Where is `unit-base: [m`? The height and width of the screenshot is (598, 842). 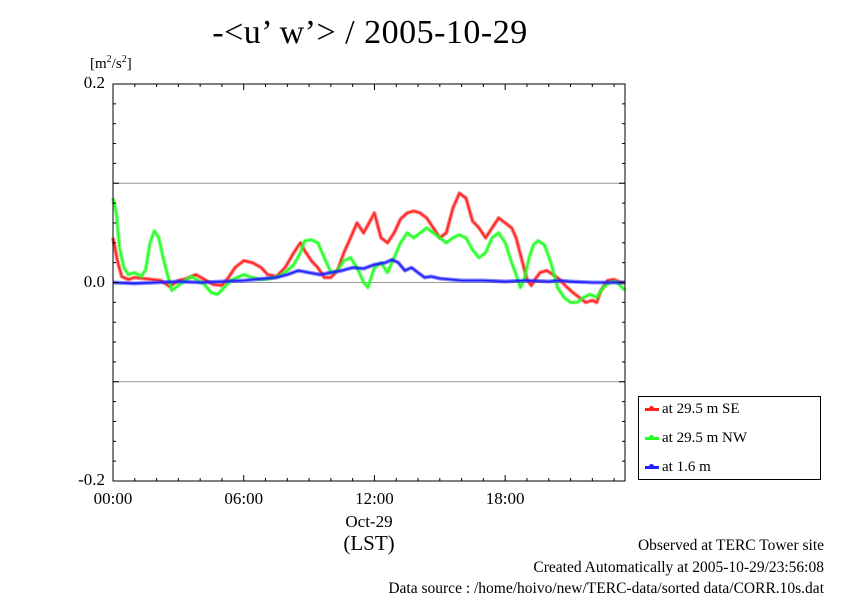 unit-base: [m is located at coordinates (98, 64).